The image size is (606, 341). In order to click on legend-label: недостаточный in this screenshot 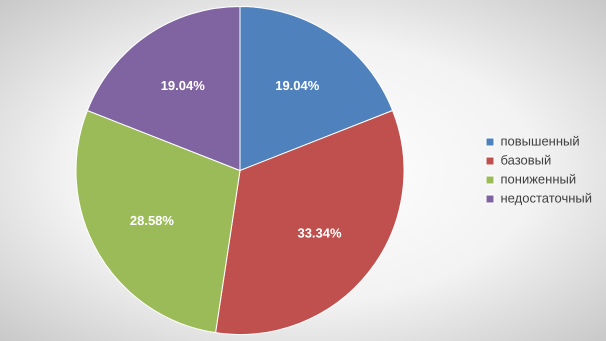, I will do `click(546, 198)`.